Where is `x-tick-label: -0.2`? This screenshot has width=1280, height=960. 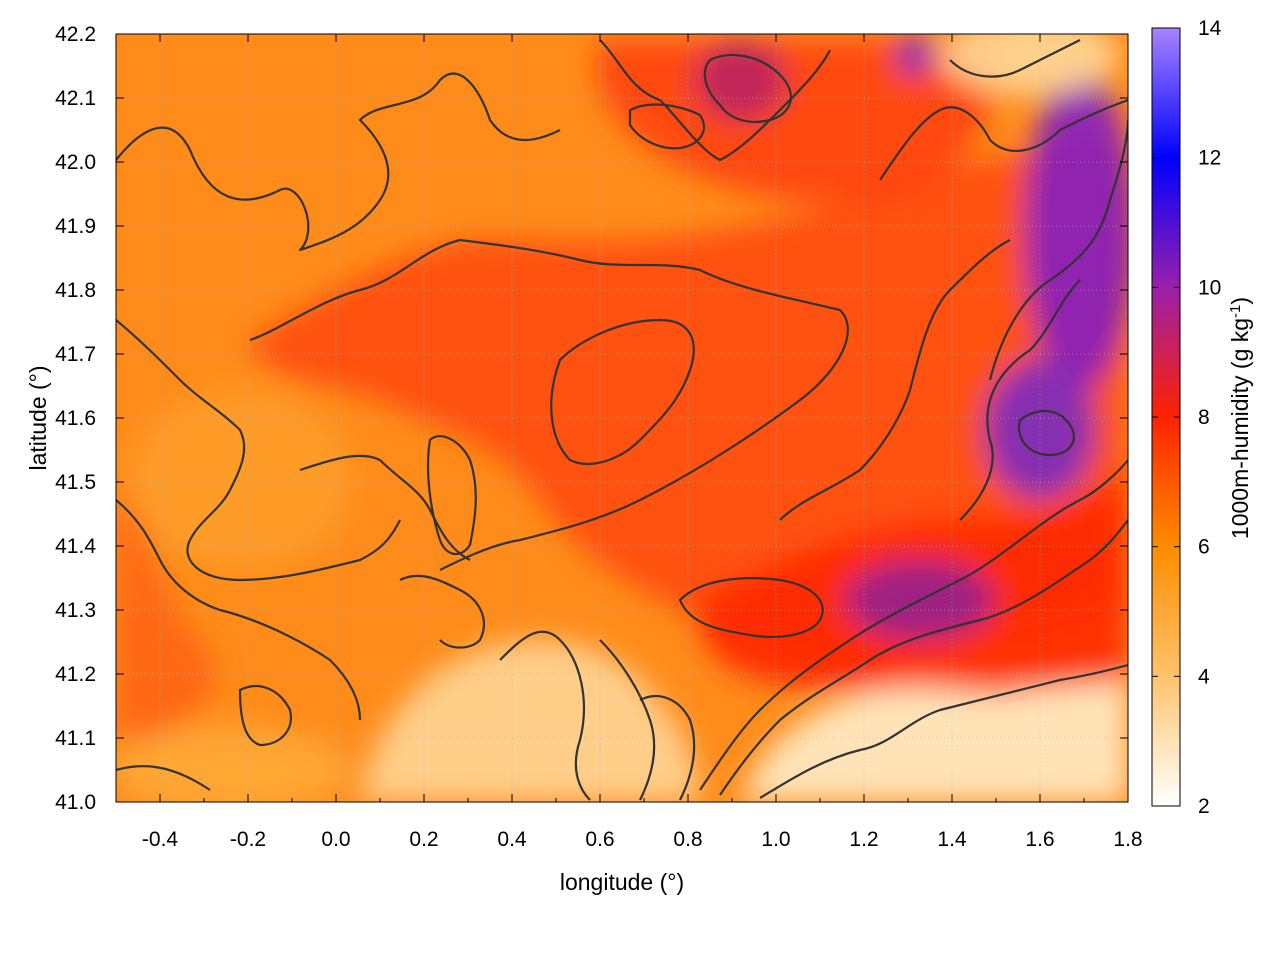
x-tick-label: -0.2 is located at coordinates (248, 839).